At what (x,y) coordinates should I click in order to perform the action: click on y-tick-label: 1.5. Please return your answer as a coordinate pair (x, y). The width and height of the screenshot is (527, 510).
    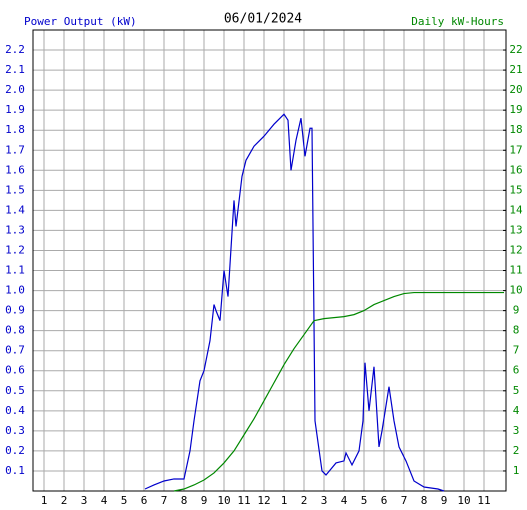
    Looking at the image, I should click on (15, 189).